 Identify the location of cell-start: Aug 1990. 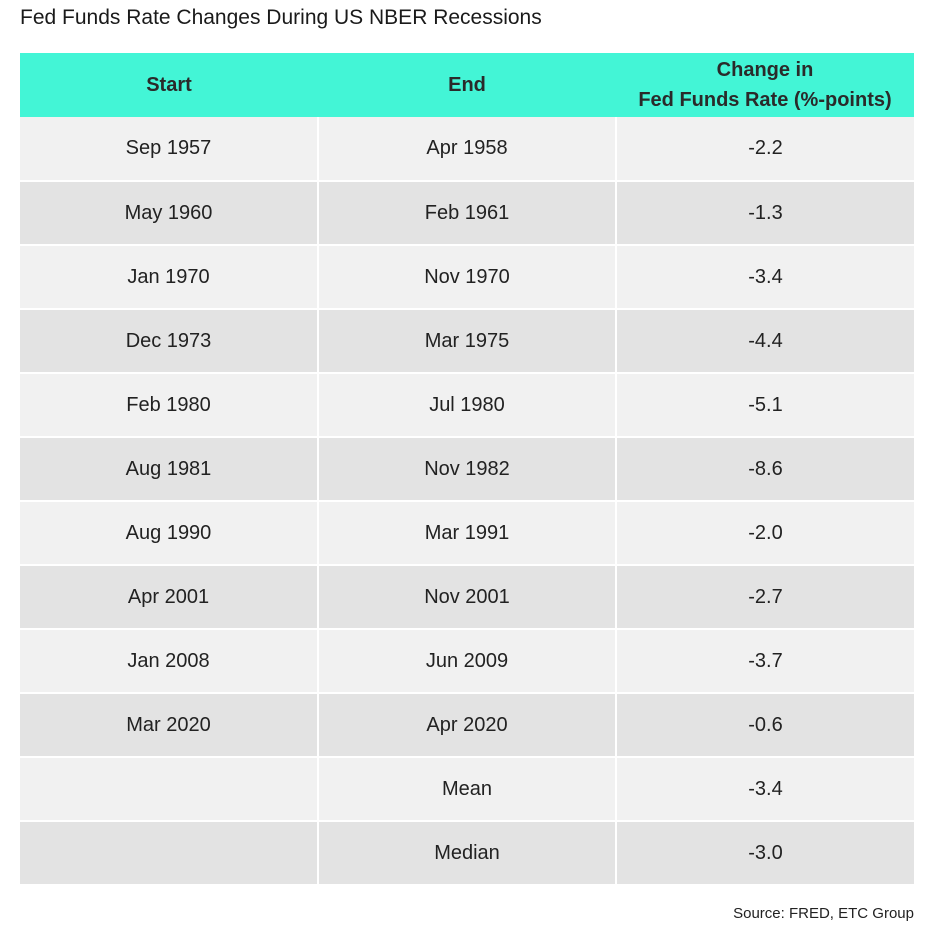
(169, 533).